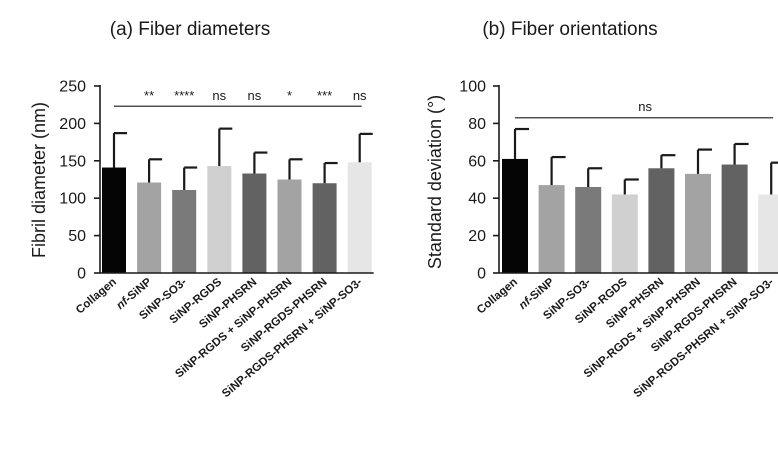 The width and height of the screenshot is (778, 451). What do you see at coordinates (645, 106) in the screenshot?
I see `comparison-label: ns` at bounding box center [645, 106].